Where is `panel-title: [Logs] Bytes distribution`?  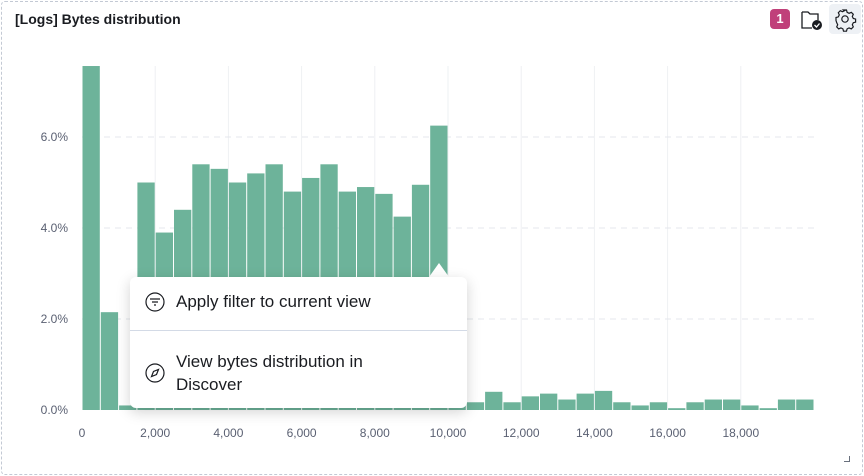 panel-title: [Logs] Bytes distribution is located at coordinates (98, 19).